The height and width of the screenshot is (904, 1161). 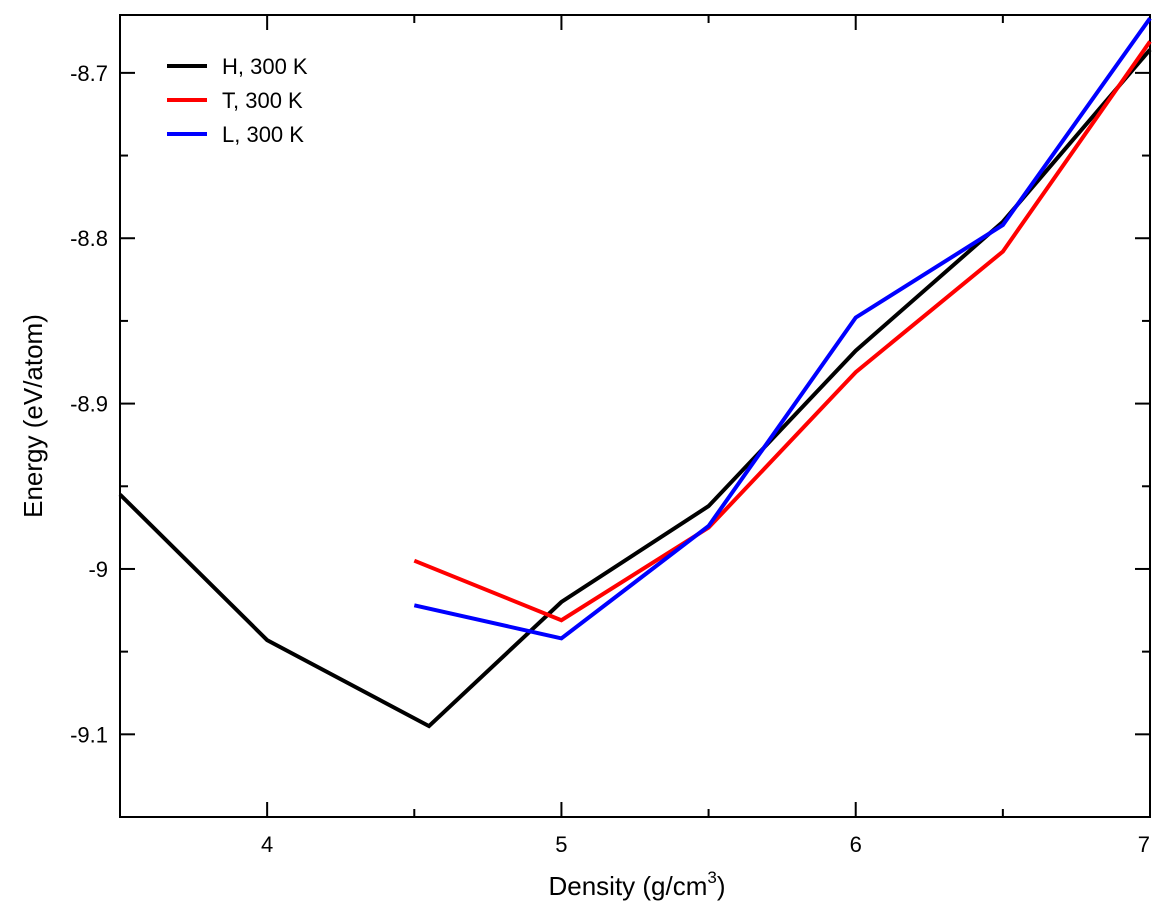 What do you see at coordinates (263, 134) in the screenshot?
I see `legend-label-3: L, 300 K` at bounding box center [263, 134].